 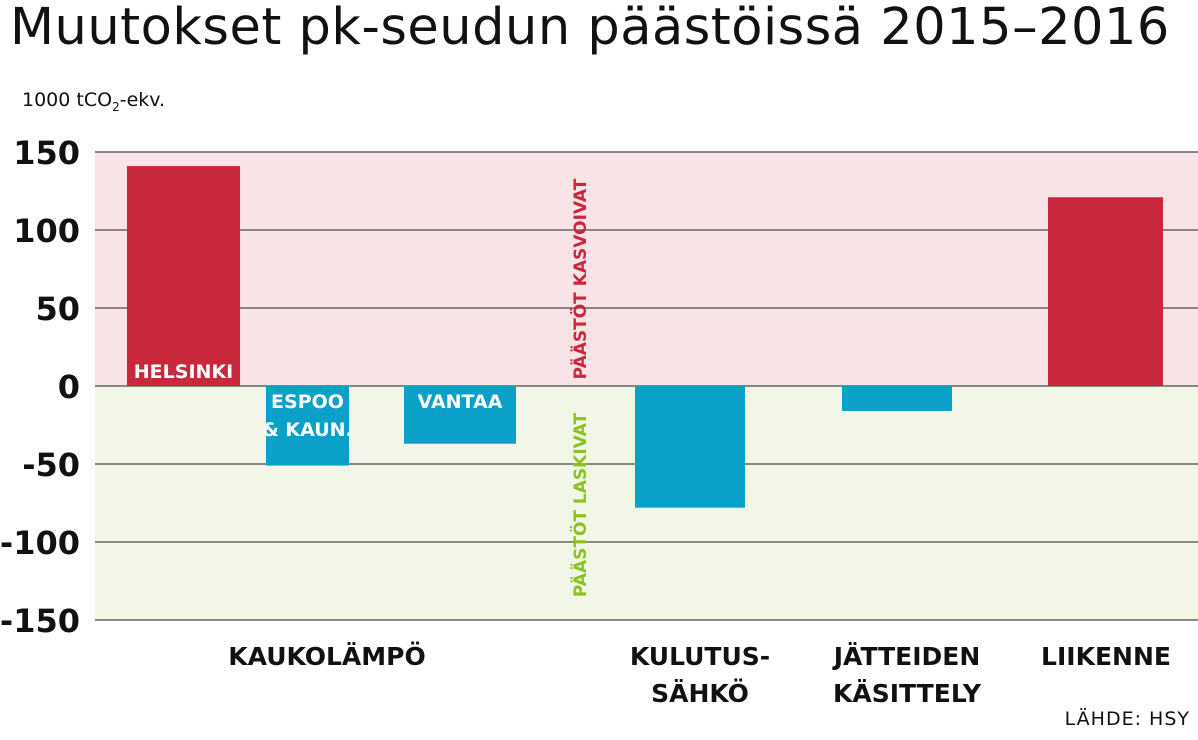 What do you see at coordinates (700, 656) in the screenshot?
I see `category-label: KULUTUS-` at bounding box center [700, 656].